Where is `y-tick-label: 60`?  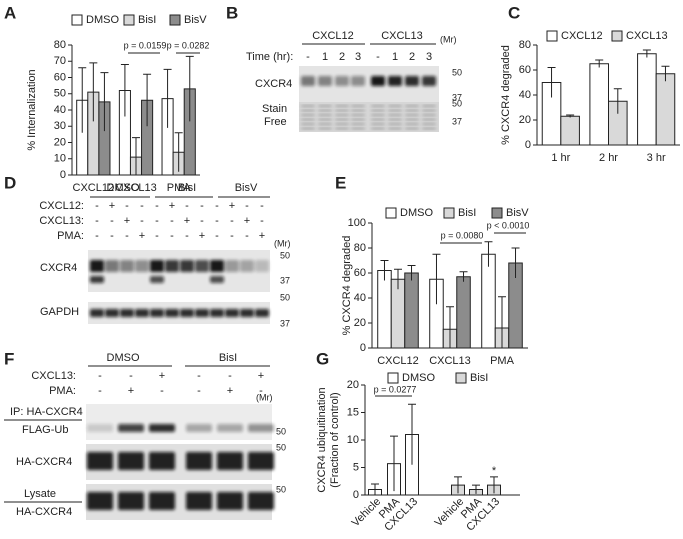
y-tick-label: 60 is located at coordinates (360, 273).